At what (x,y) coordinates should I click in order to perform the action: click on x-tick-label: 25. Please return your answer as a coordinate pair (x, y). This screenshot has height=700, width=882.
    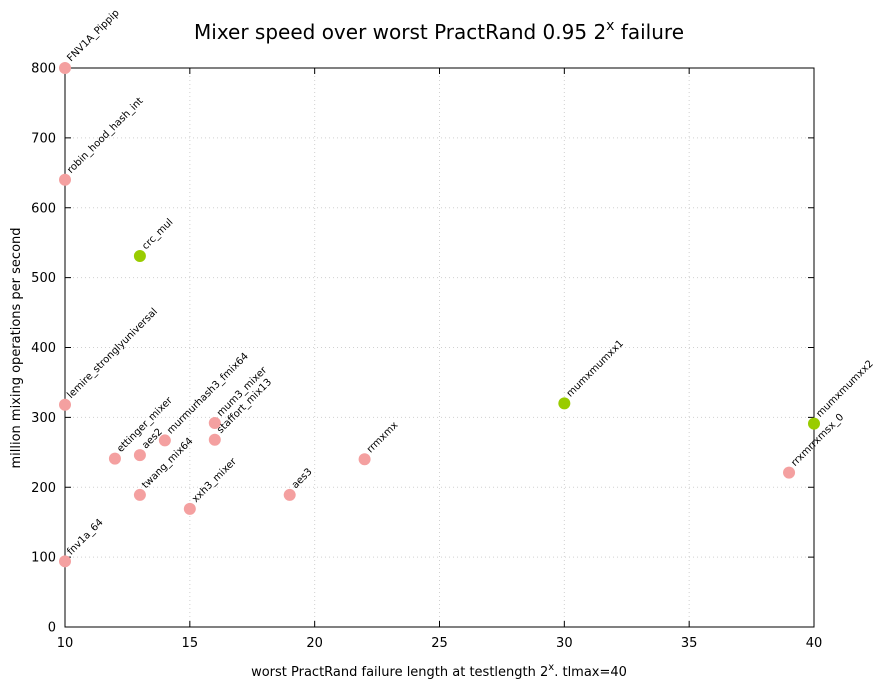
    Looking at the image, I should click on (439, 643).